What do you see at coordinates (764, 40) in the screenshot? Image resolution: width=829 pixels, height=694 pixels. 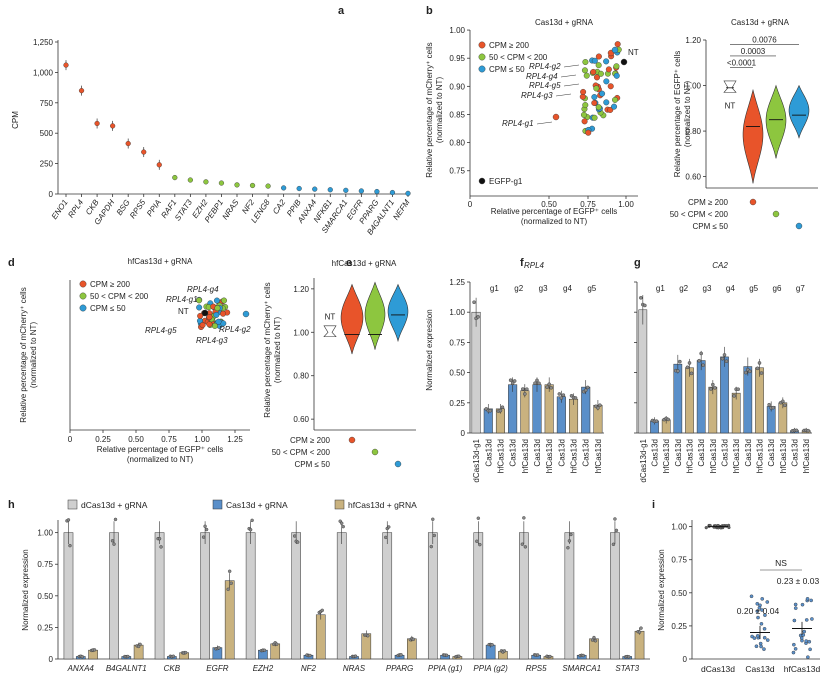 I see `p-value: 0.0076` at bounding box center [764, 40].